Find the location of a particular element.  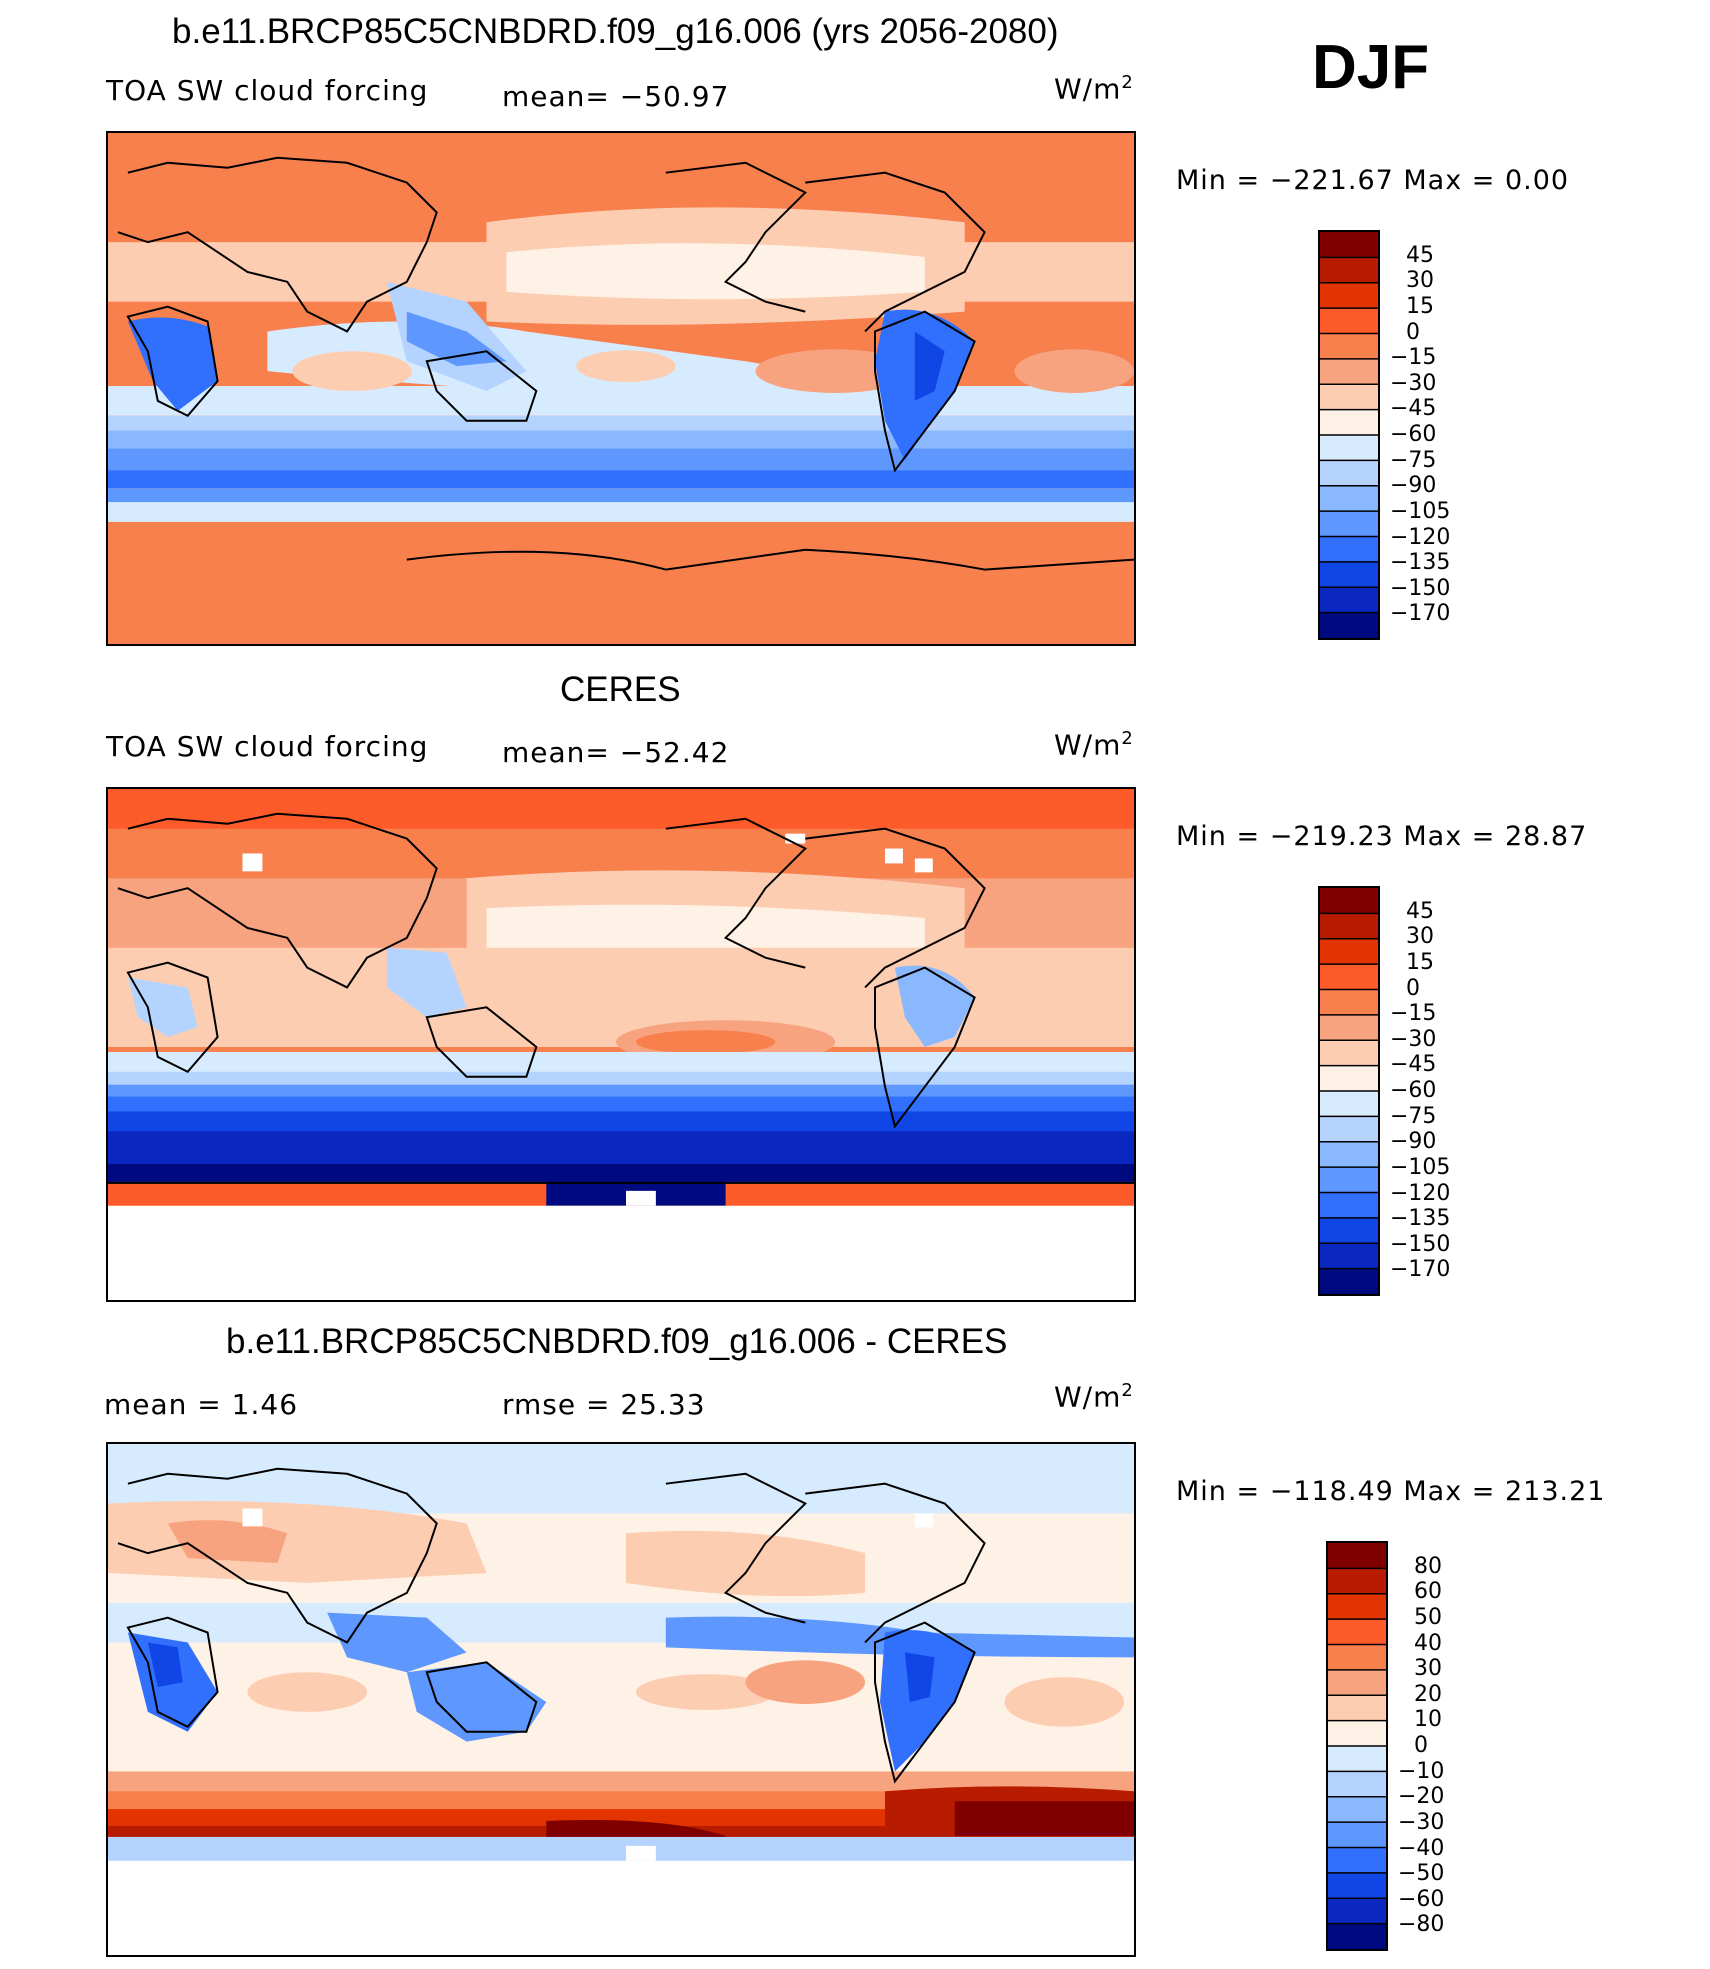

panel3-mean: mean = 1.46 is located at coordinates (201, 1404).